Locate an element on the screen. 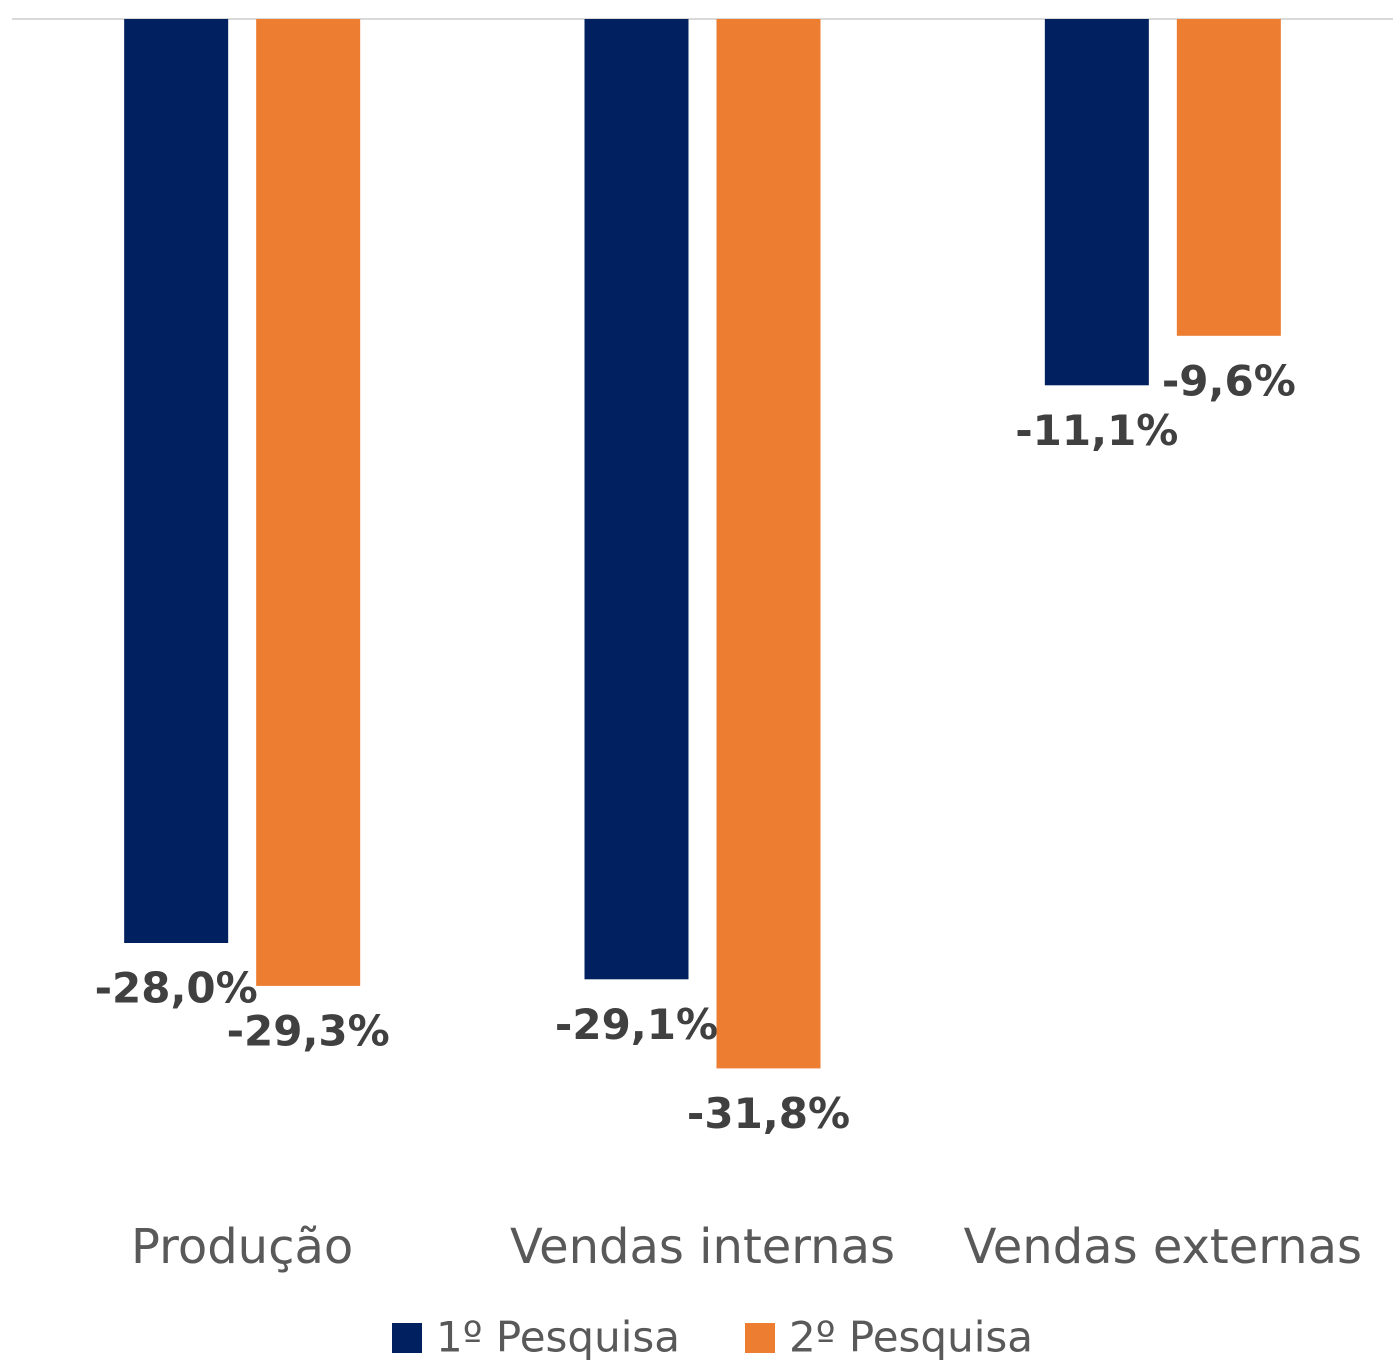 The height and width of the screenshot is (1363, 1393). data-label: -28,0% is located at coordinates (176, 988).